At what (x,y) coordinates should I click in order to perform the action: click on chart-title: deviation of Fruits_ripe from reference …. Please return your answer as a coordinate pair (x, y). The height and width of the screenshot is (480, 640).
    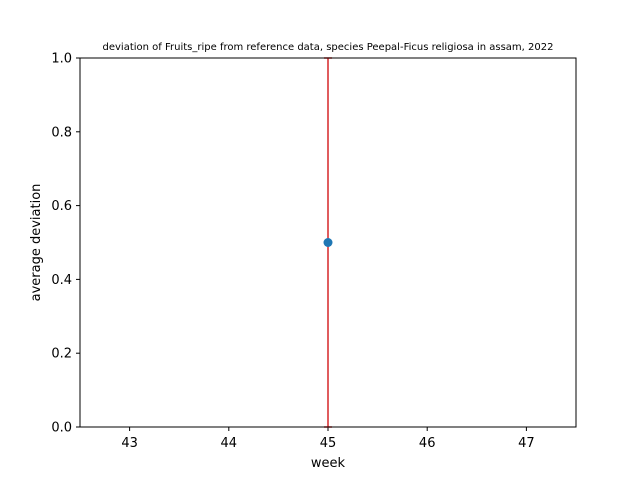
    Looking at the image, I should click on (328, 47).